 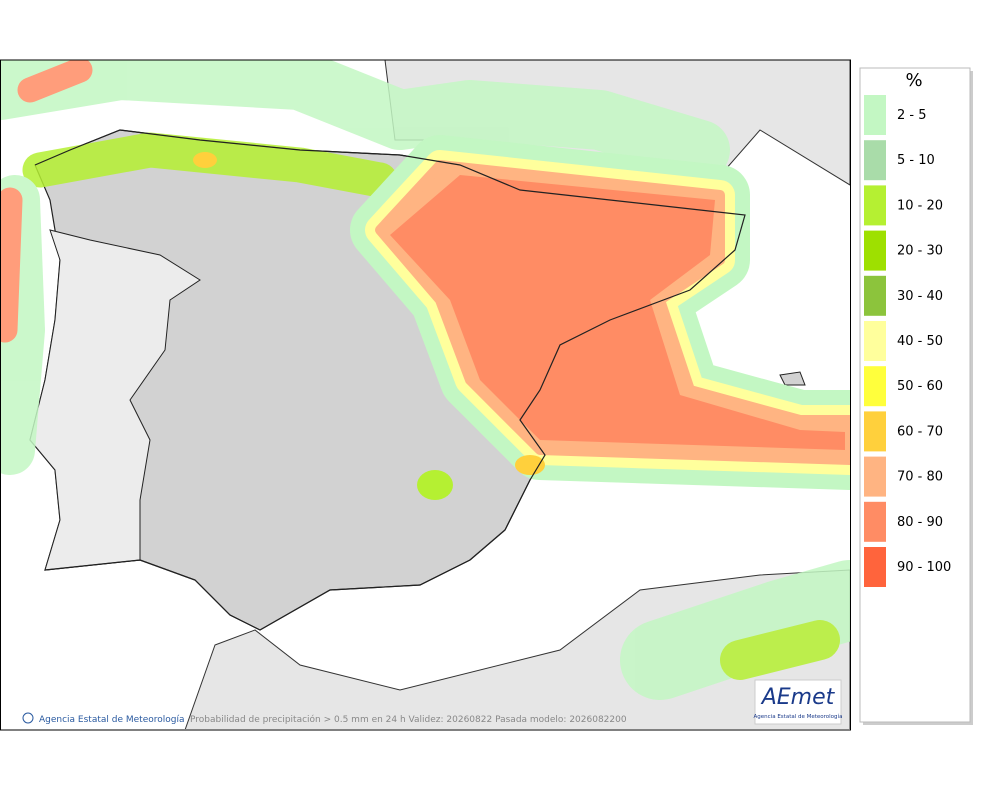 What do you see at coordinates (920, 477) in the screenshot?
I see `legend-label: 70 - 80` at bounding box center [920, 477].